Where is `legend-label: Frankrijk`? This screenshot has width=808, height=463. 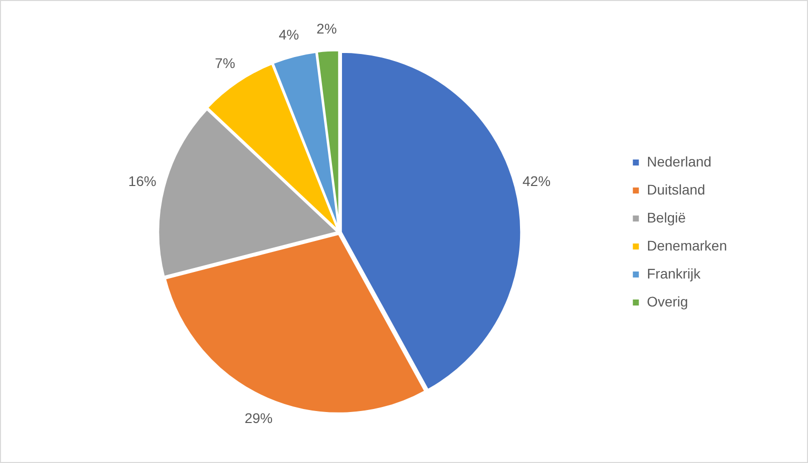
legend-label: Frankrijk is located at coordinates (674, 273).